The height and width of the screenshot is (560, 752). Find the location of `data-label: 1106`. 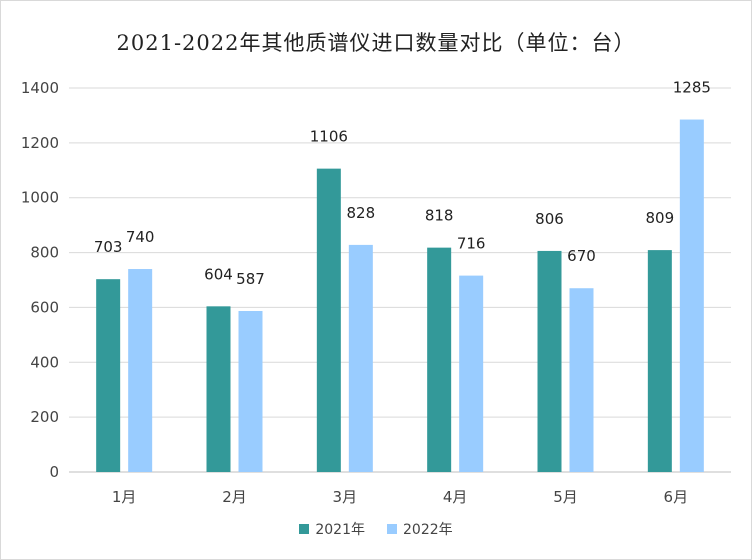

data-label: 1106 is located at coordinates (329, 137).